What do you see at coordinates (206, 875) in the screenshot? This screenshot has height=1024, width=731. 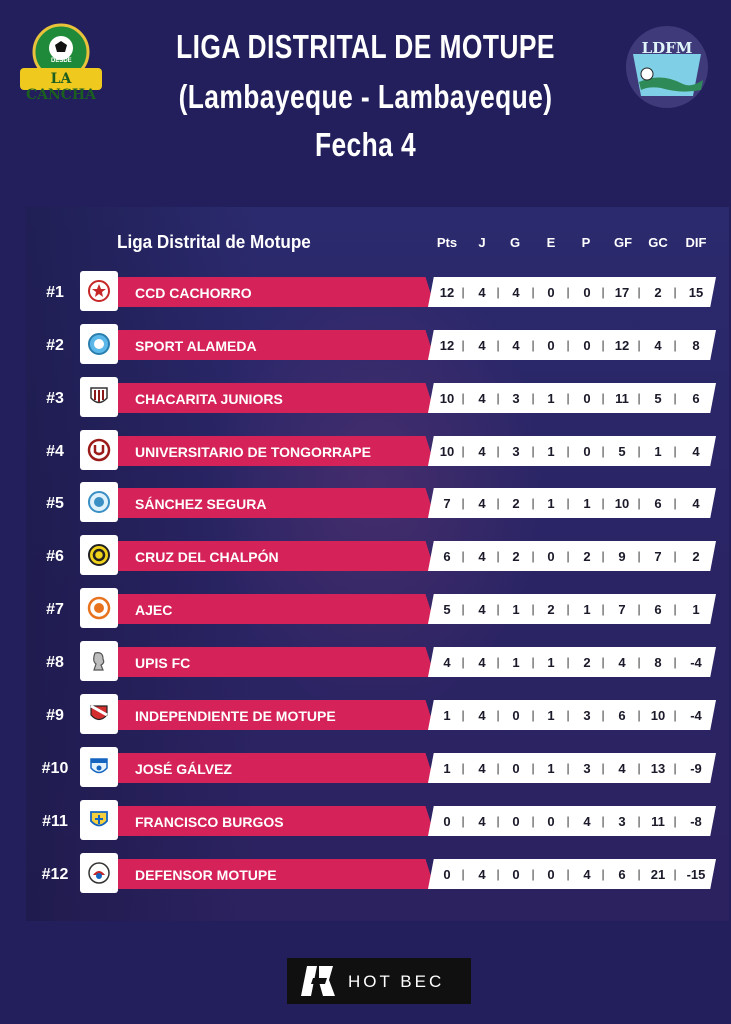 I see `team-name: DEFENSOR MOTUPE` at bounding box center [206, 875].